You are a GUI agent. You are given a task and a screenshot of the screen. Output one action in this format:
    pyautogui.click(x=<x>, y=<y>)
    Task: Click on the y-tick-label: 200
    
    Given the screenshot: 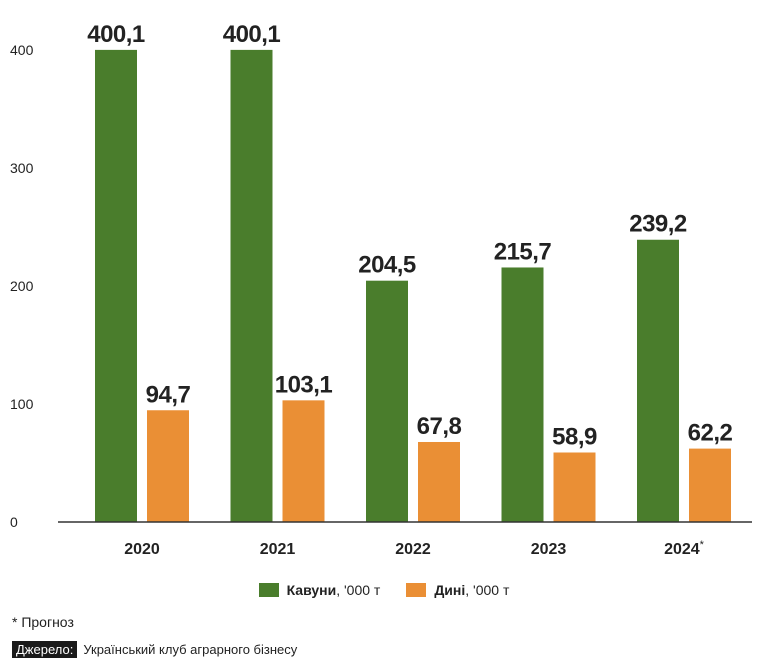 What is the action you would take?
    pyautogui.click(x=22, y=286)
    